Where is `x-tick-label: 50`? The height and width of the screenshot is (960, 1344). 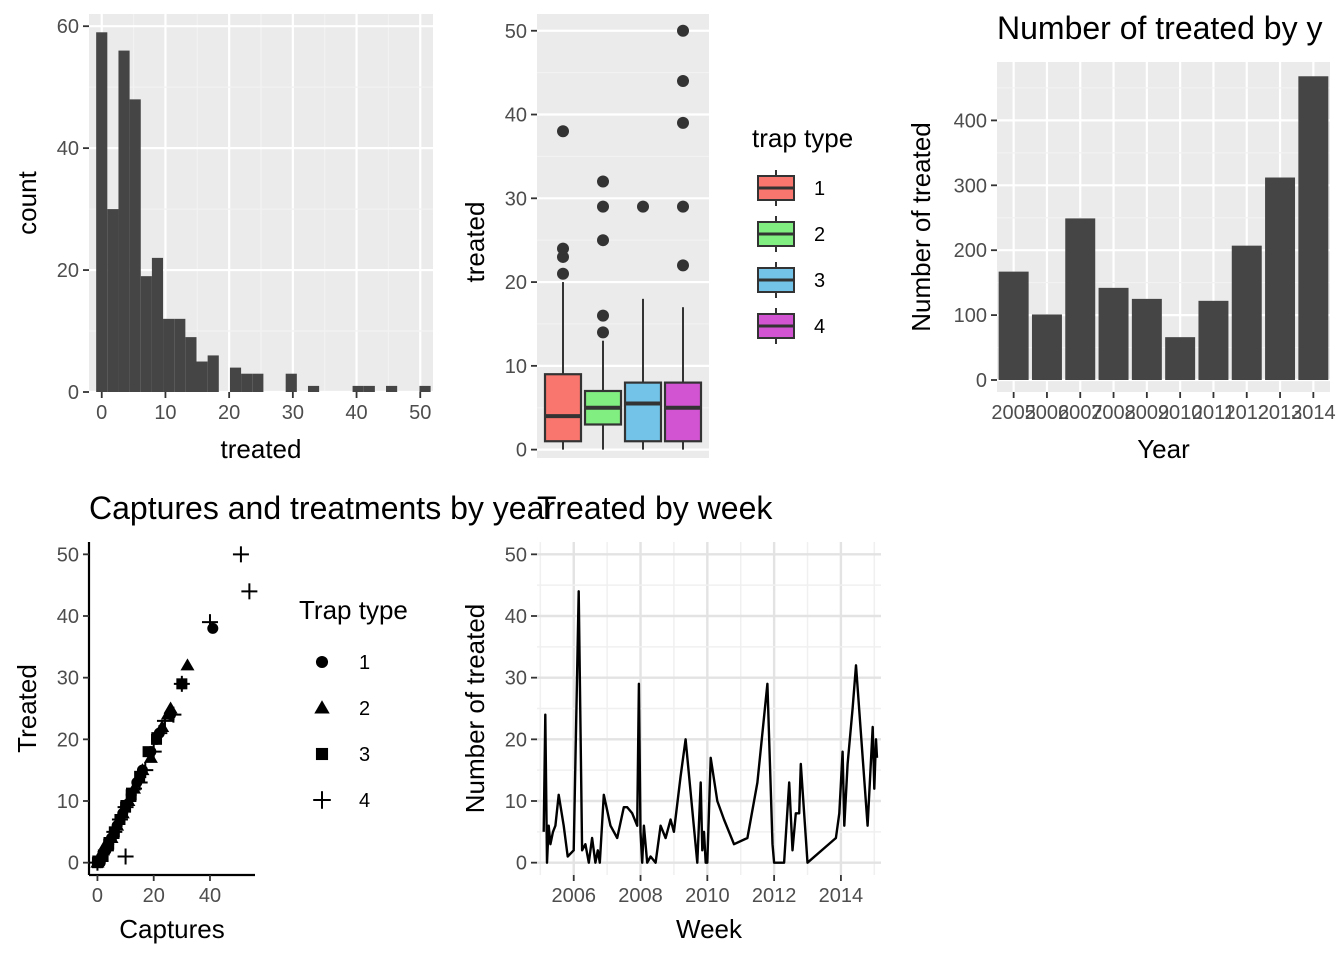 x-tick-label: 50 is located at coordinates (420, 413).